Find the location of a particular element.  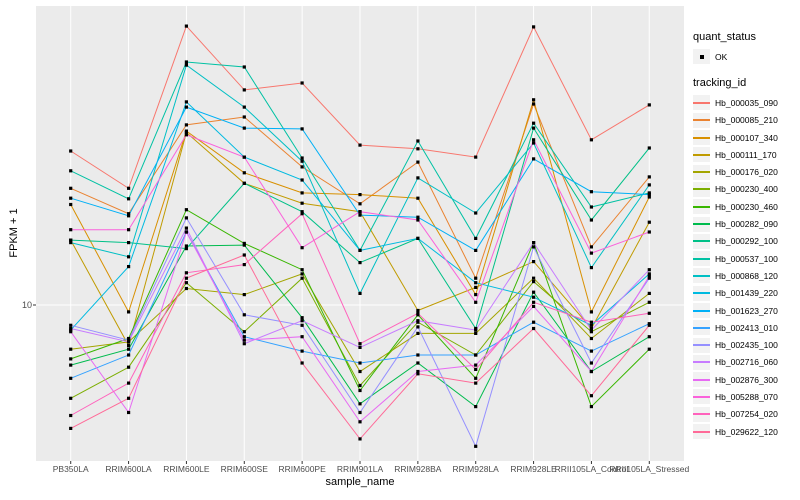

legend-item: Hb_029622_120 is located at coordinates (746, 431).